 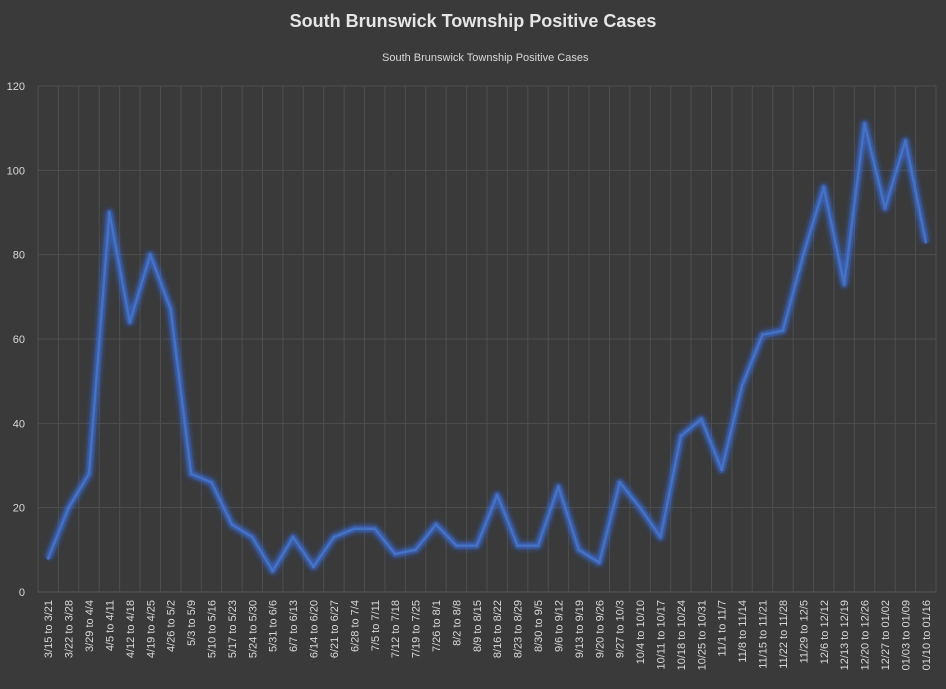 I want to click on y-tick-label: 0, so click(x=22, y=593).